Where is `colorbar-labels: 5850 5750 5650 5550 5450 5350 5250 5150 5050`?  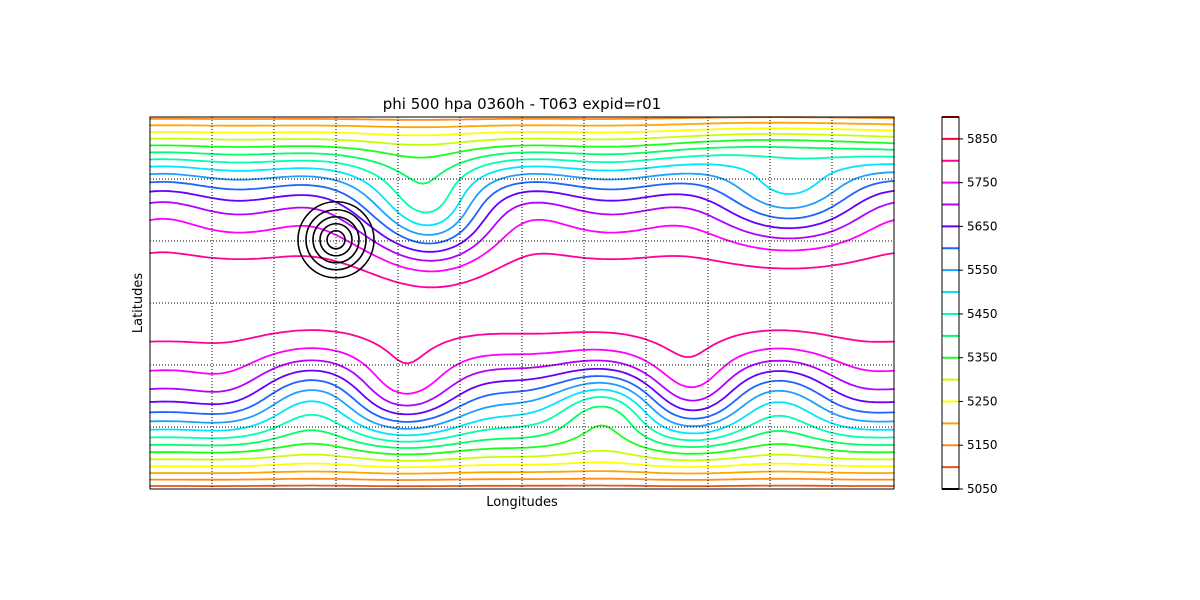
colorbar-labels: 5850 5750 5650 5550 5450 5350 5250 5150 5050 is located at coordinates (978, 314).